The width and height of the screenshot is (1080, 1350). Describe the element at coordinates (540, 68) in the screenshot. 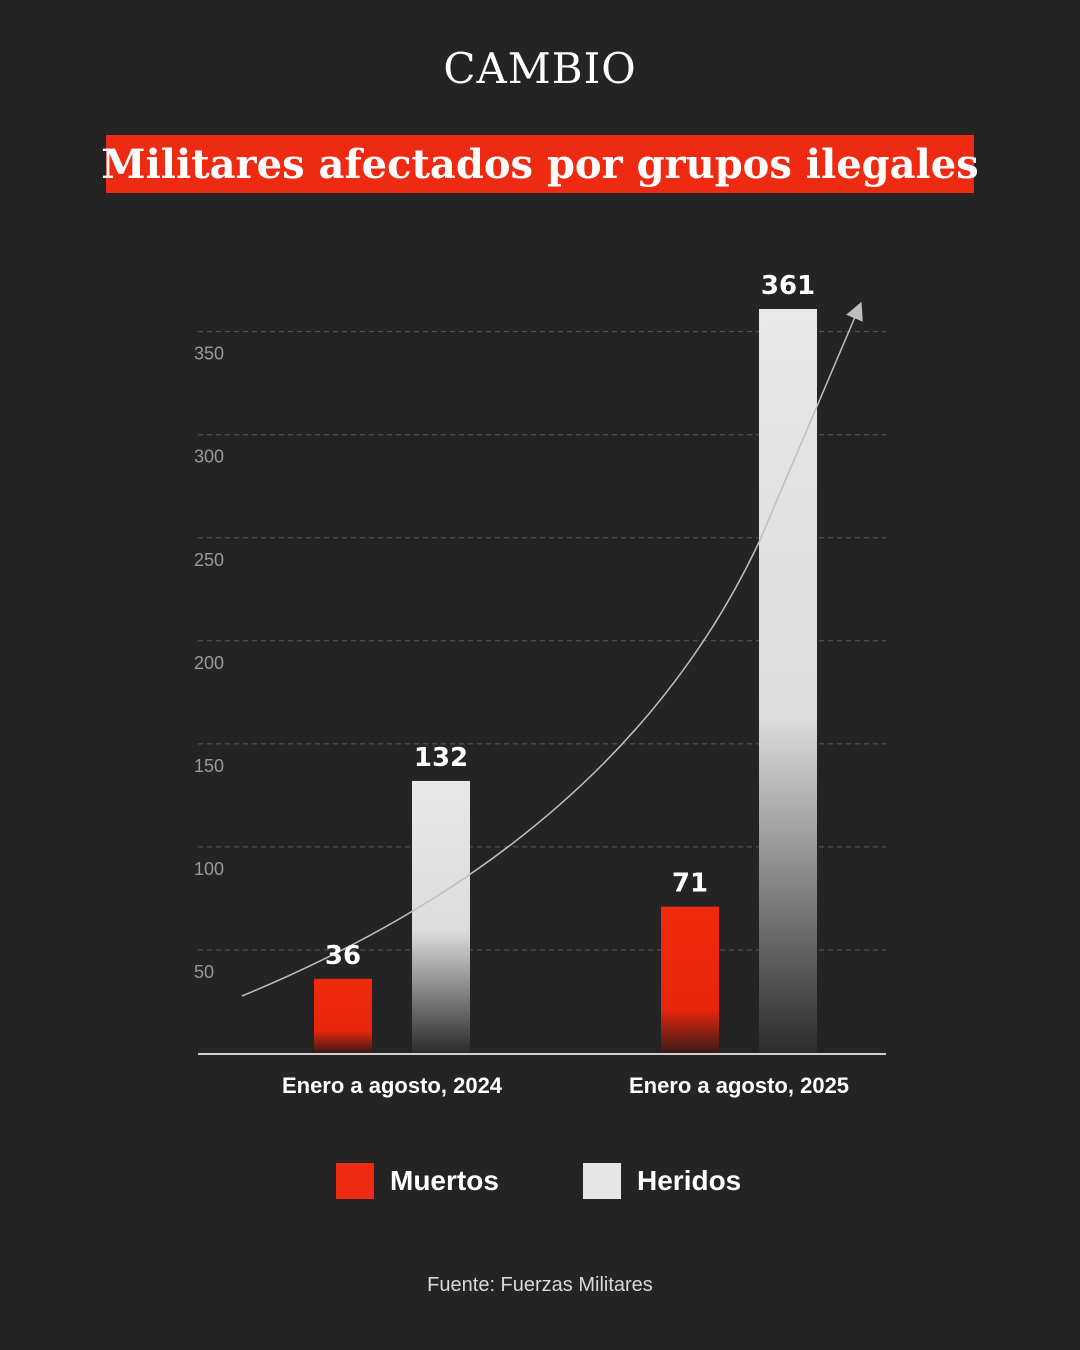

I see `brand-logo: CAMBIO` at that location.